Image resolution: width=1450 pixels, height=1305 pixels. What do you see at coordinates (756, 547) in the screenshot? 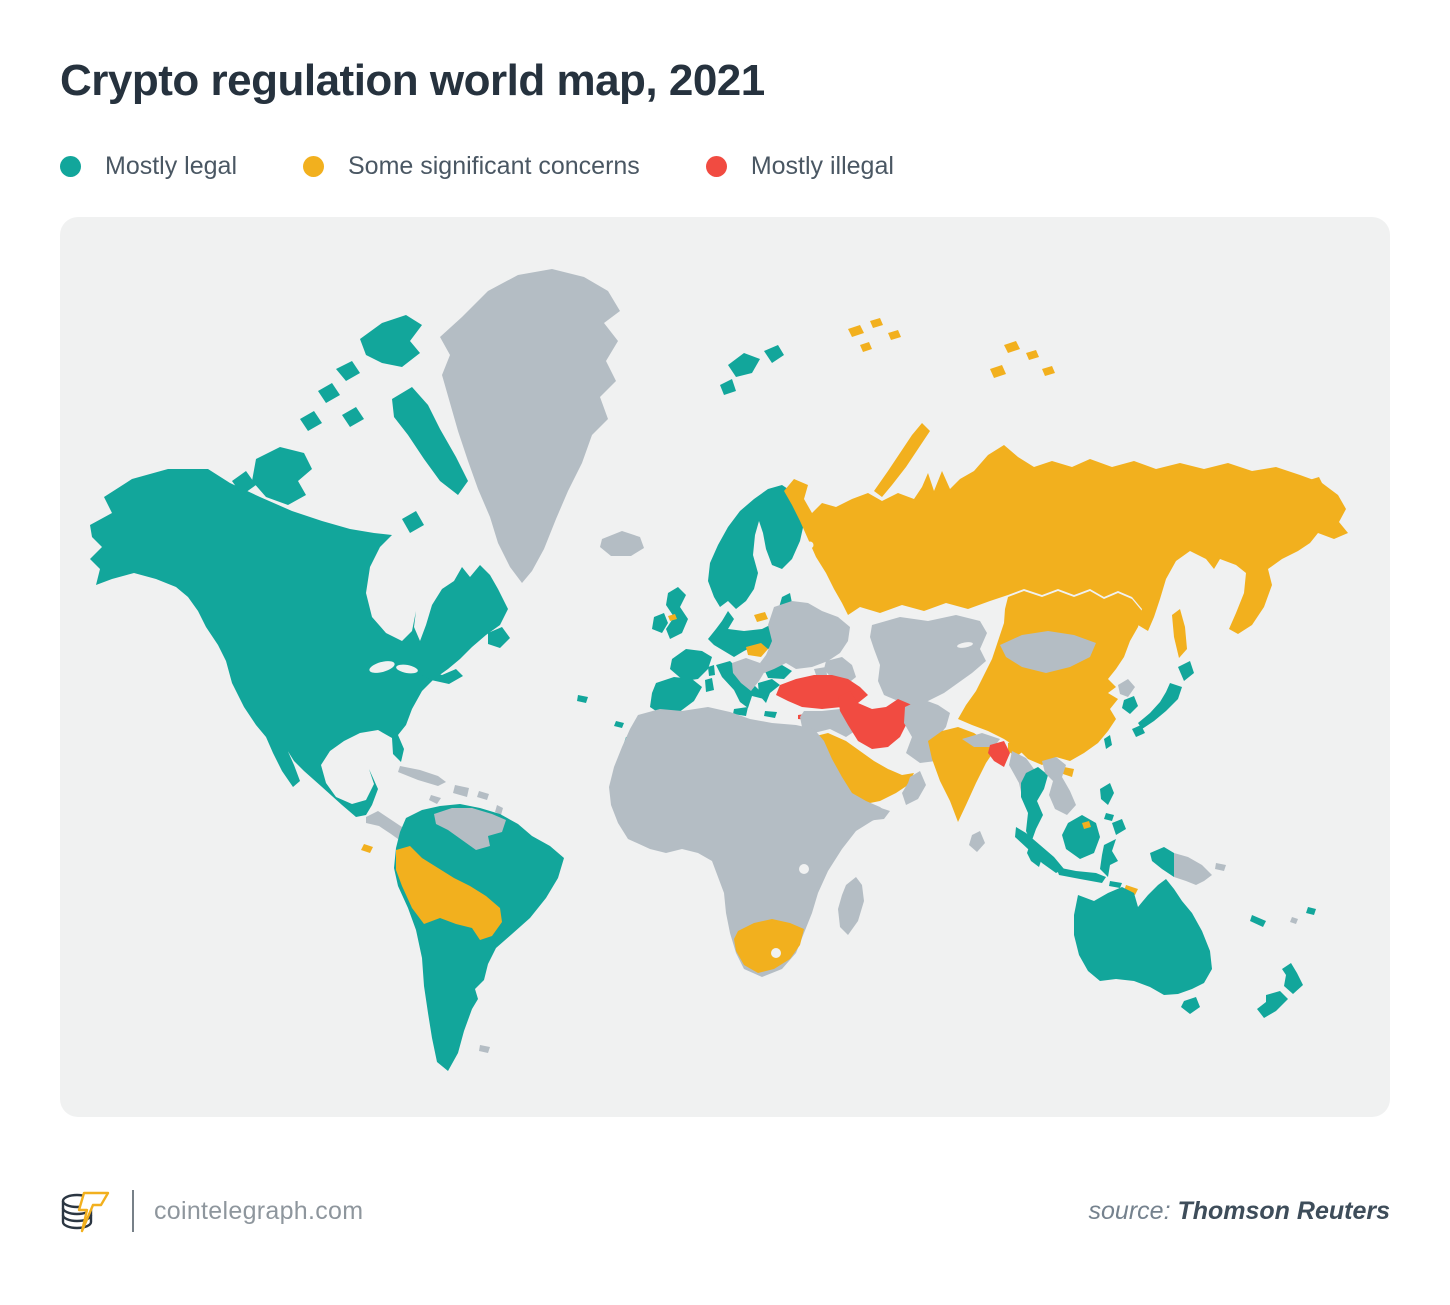
I see `region-scandinavia` at bounding box center [756, 547].